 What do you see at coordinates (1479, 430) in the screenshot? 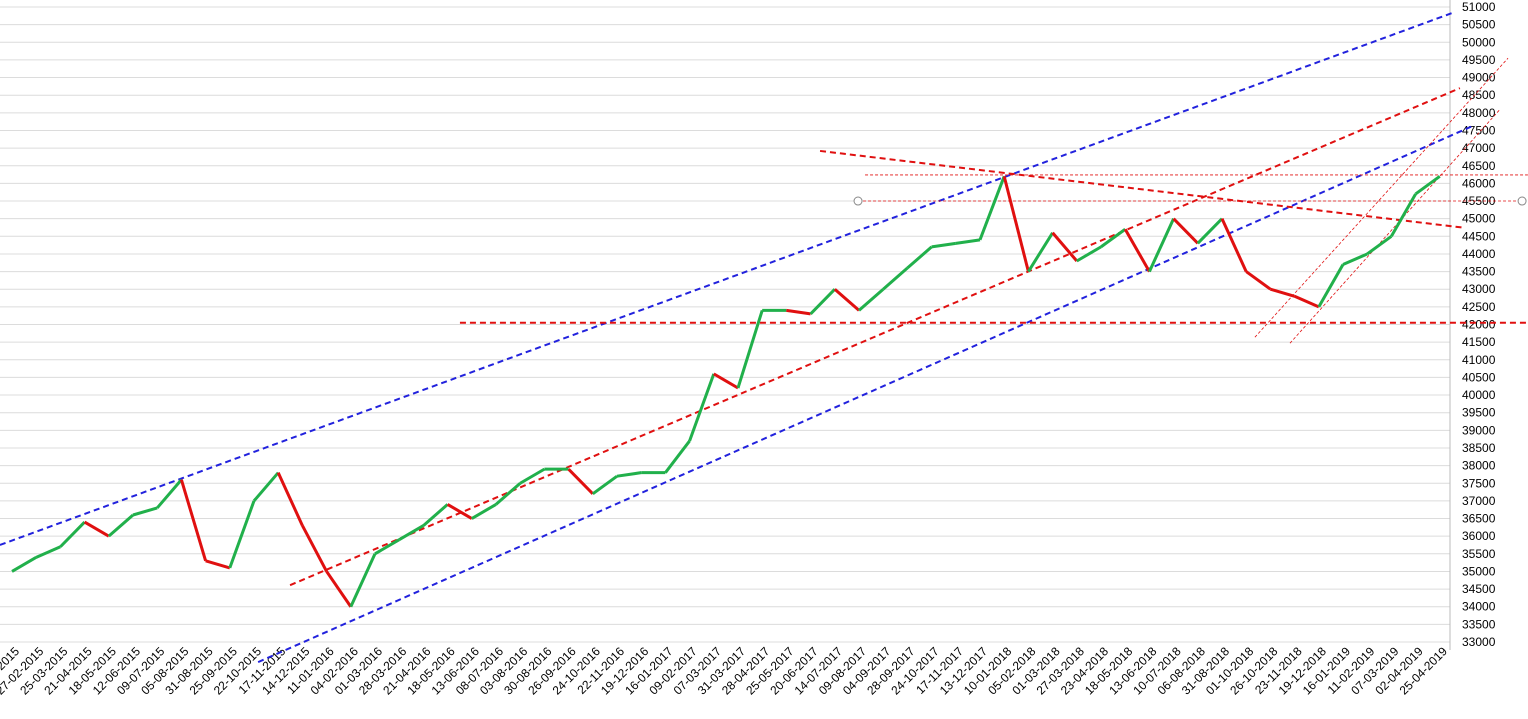
I see `y-tick-label: 39000` at bounding box center [1479, 430].